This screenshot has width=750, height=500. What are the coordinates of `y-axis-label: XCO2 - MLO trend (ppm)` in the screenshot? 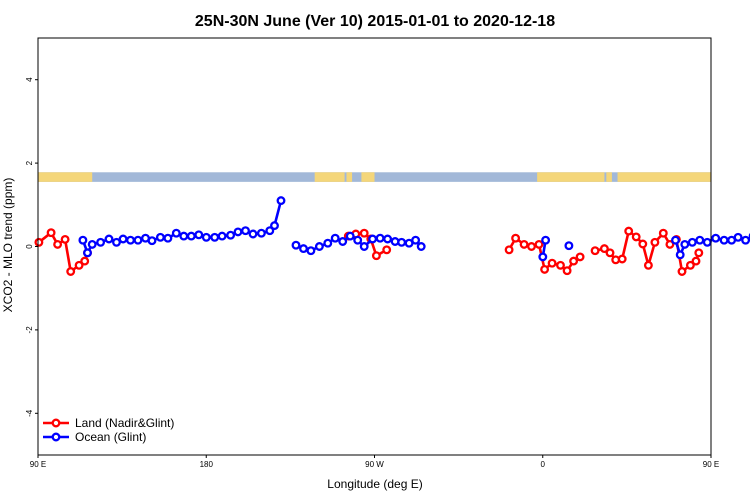 It's located at (8, 245).